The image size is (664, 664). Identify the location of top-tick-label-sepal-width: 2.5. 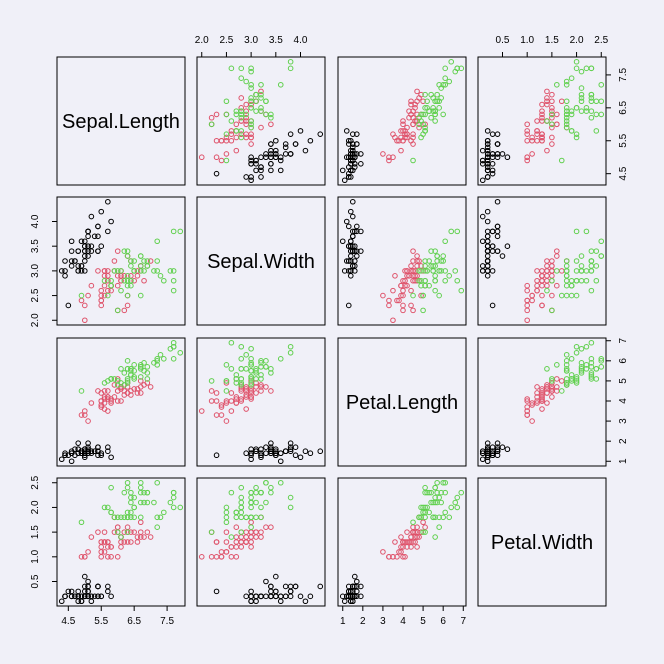
(226, 40).